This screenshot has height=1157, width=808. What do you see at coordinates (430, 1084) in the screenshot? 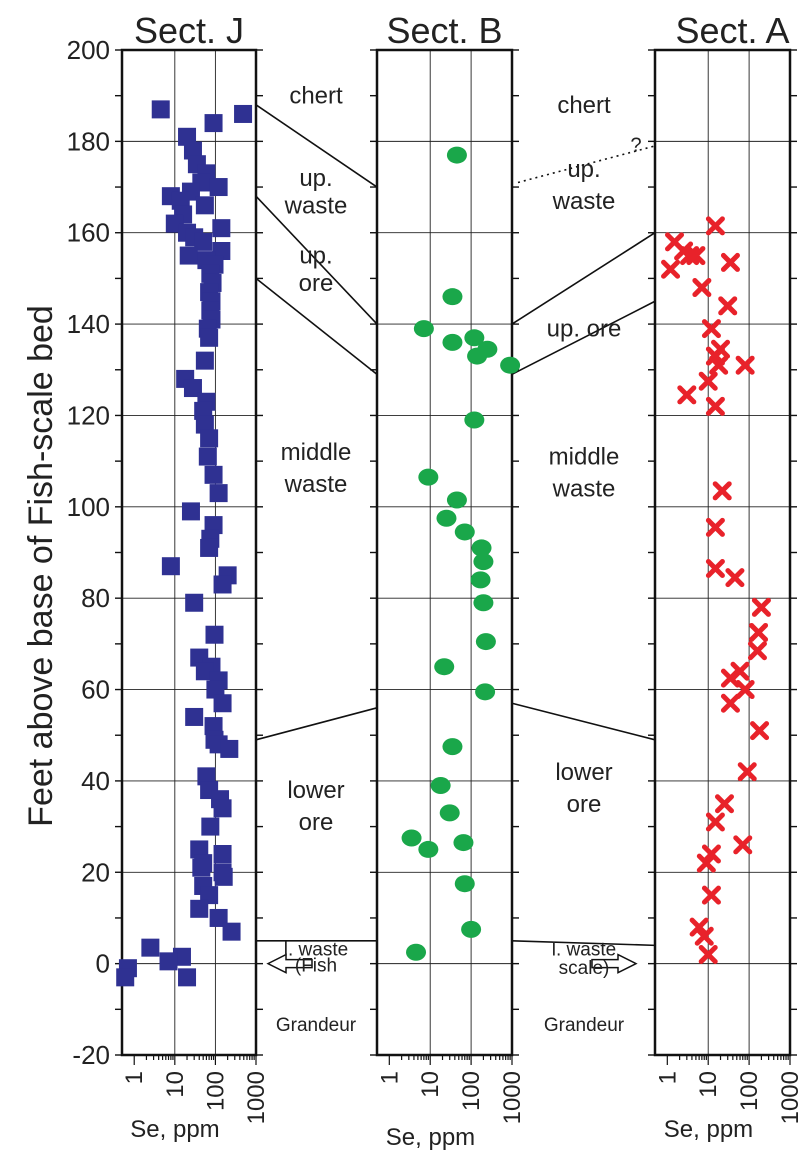
I see `x-tick-label: 10` at bounding box center [430, 1084].